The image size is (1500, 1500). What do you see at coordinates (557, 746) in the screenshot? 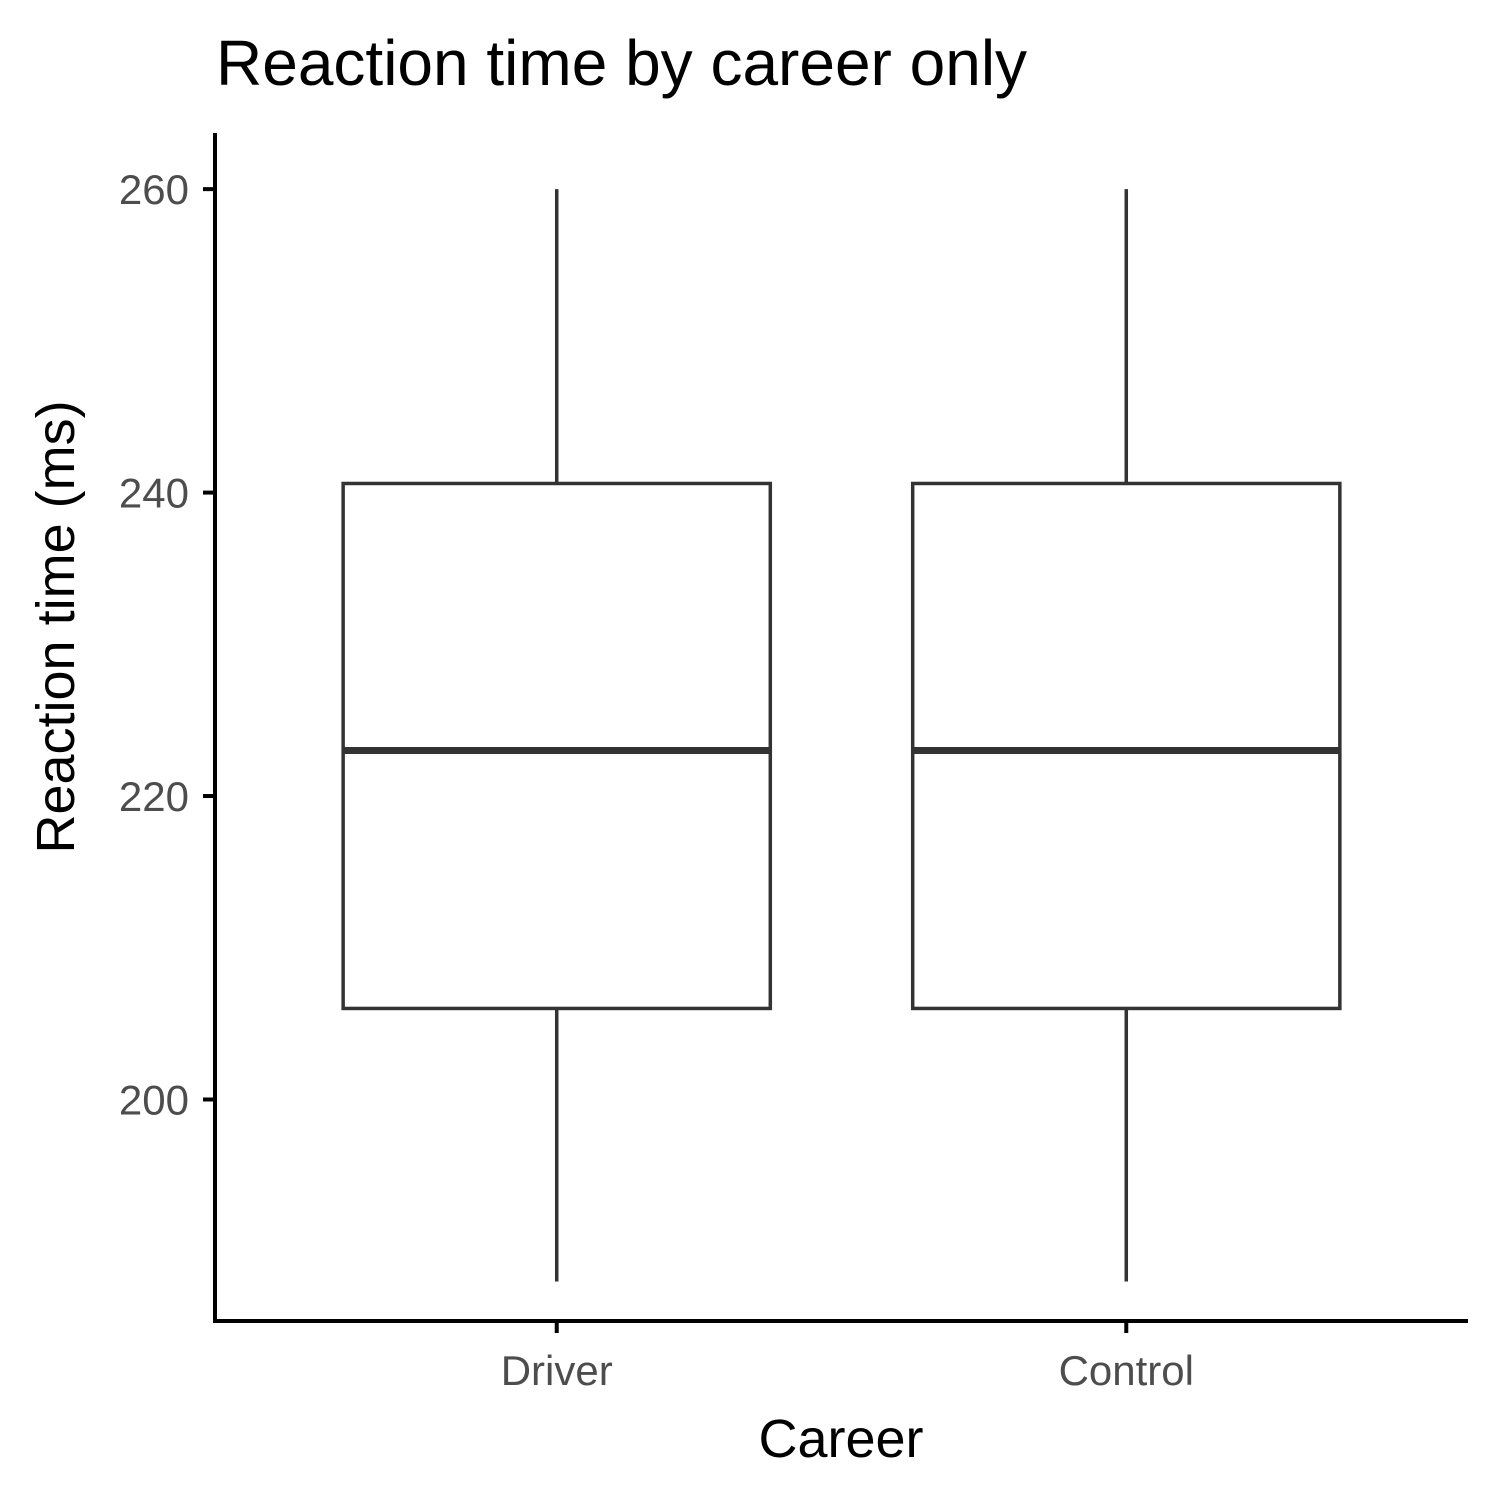
I see `box-driver` at bounding box center [557, 746].